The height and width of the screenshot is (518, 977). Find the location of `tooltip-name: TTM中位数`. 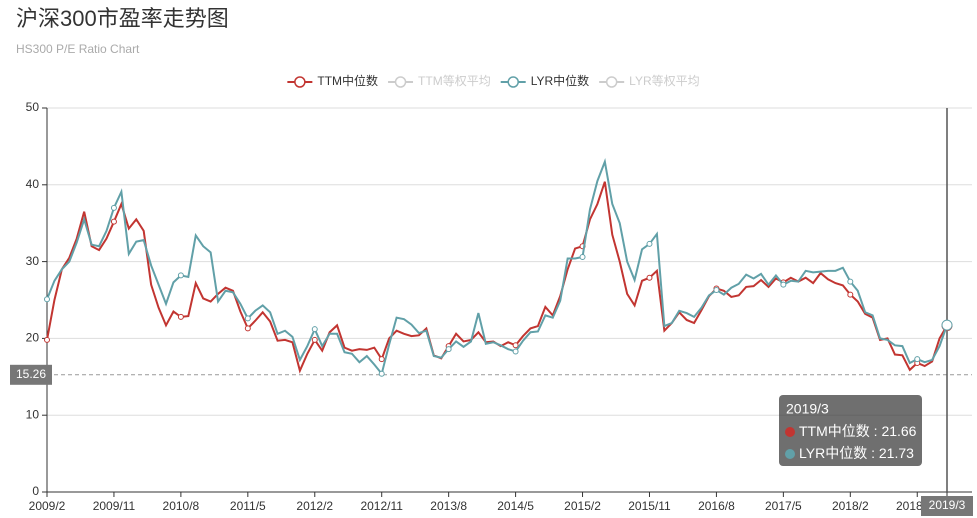

tooltip-name: TTM中位数 is located at coordinates (834, 431).